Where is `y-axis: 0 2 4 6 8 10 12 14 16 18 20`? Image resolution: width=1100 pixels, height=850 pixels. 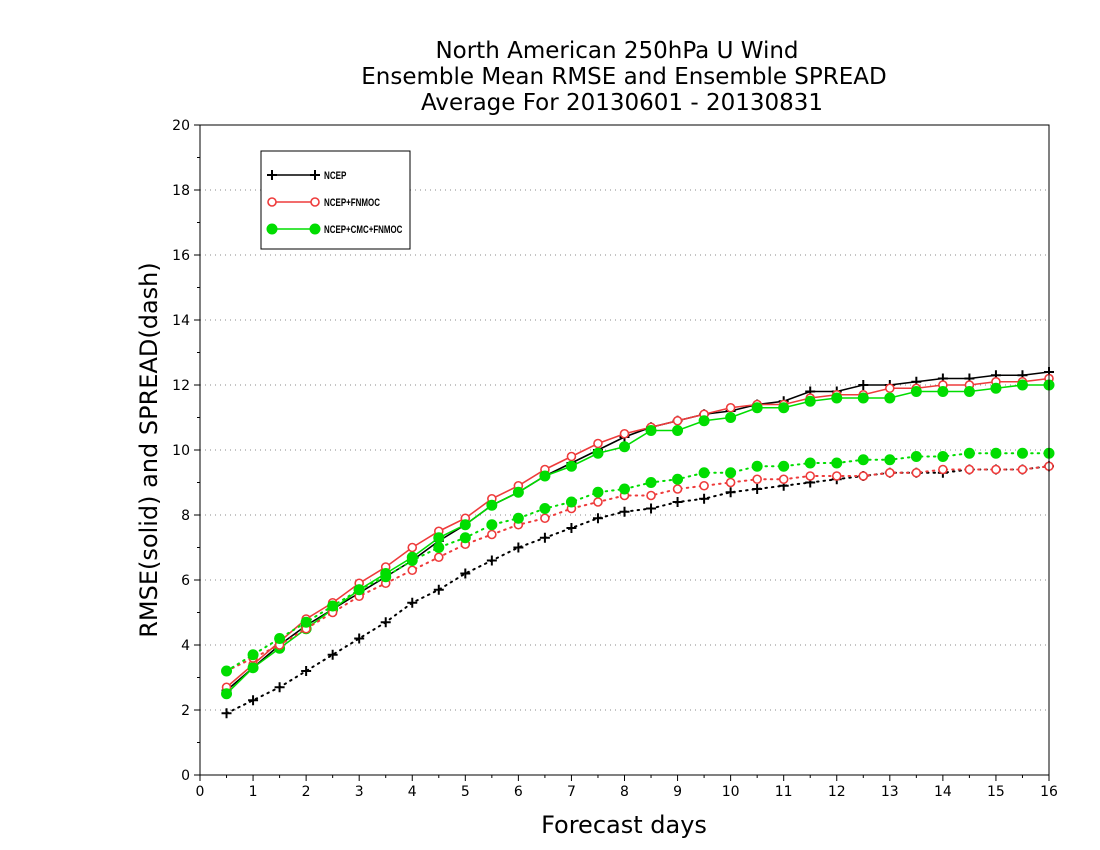
y-axis: 0 2 4 6 8 10 12 14 16 18 20 is located at coordinates (186, 451).